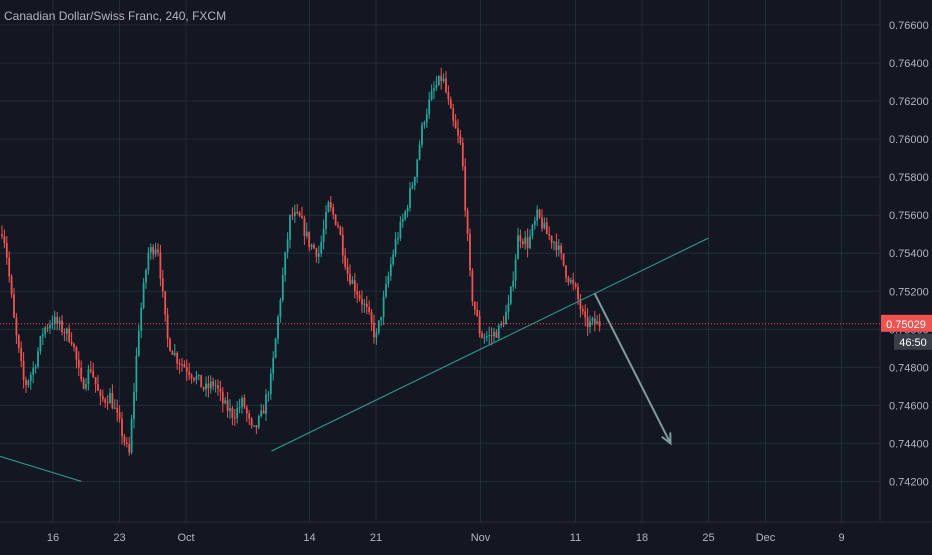 Image resolution: width=932 pixels, height=555 pixels. What do you see at coordinates (666, 439) in the screenshot?
I see `arrow-head` at bounding box center [666, 439].